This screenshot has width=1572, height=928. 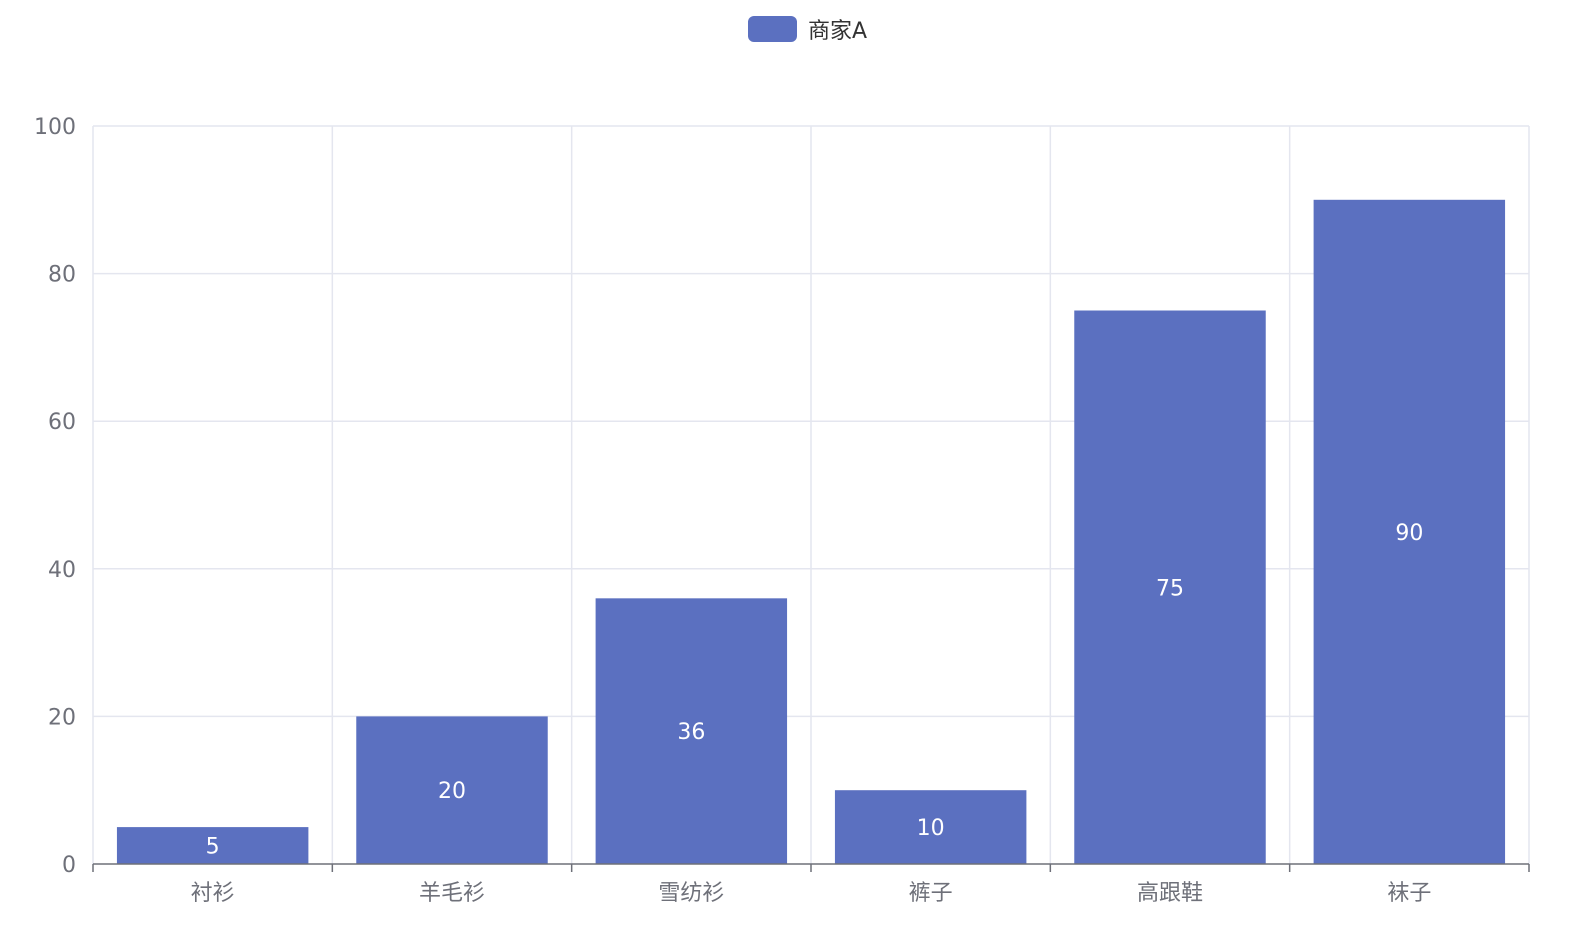 I want to click on x-tick-label: 羊毛衫, so click(x=452, y=893).